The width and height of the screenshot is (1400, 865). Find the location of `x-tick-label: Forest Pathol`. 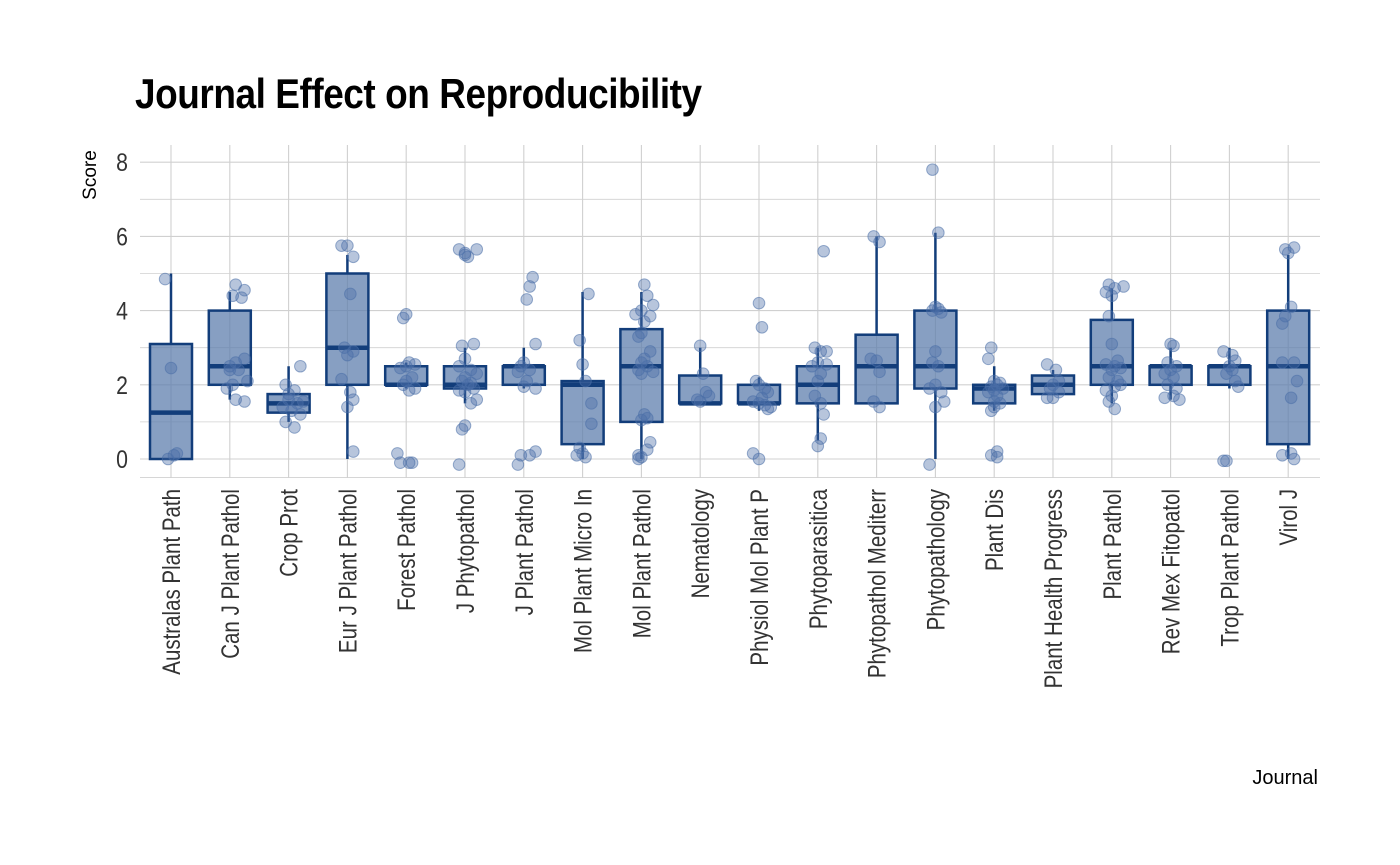

x-tick-label: Forest Pathol is located at coordinates (406, 550).